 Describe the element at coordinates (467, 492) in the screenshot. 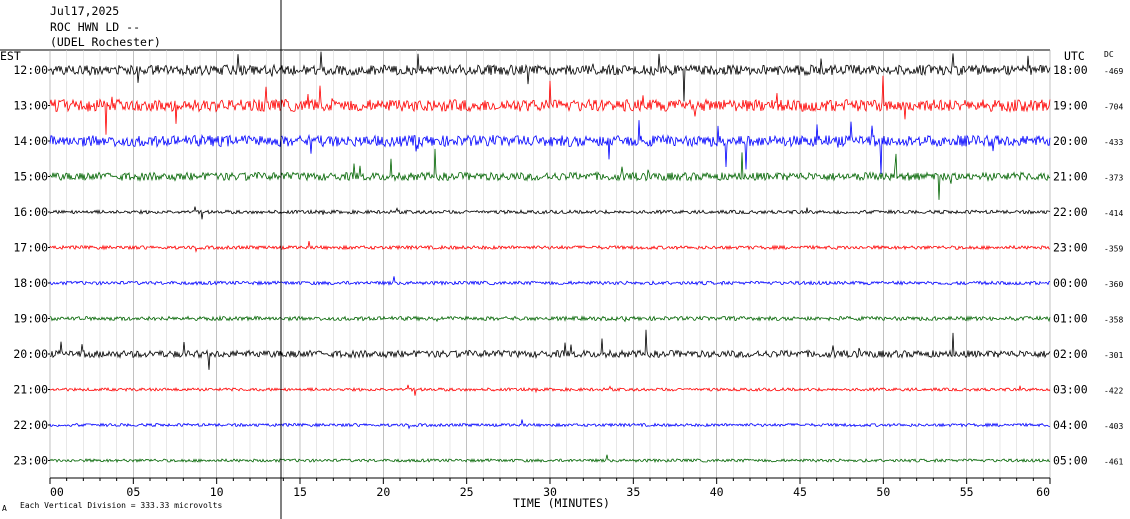

I see `x-tick-label: 25` at that location.